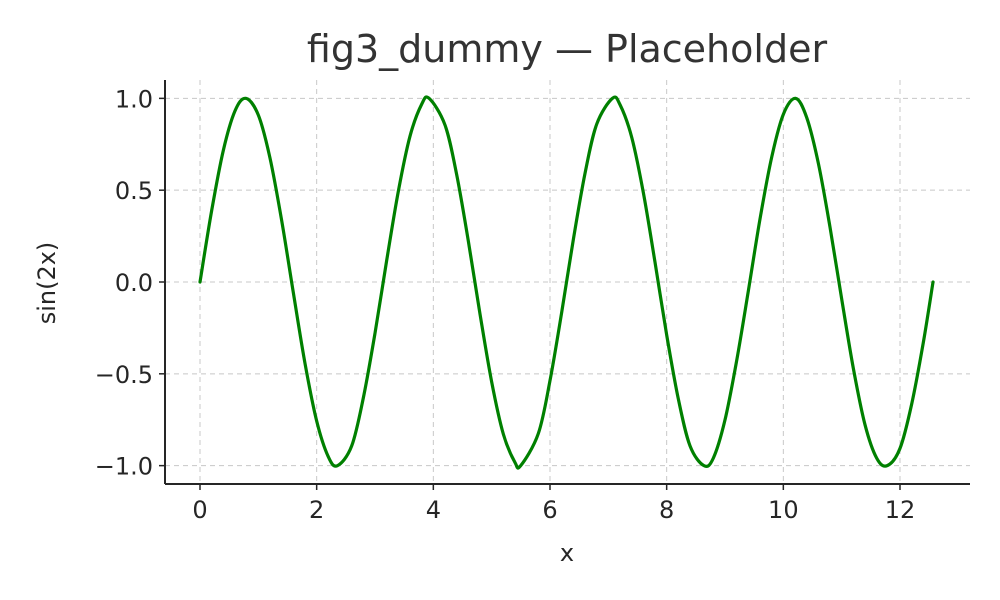 This screenshot has height=600, width=1000. What do you see at coordinates (134, 99) in the screenshot?
I see `y-tick-label: 1.0` at bounding box center [134, 99].